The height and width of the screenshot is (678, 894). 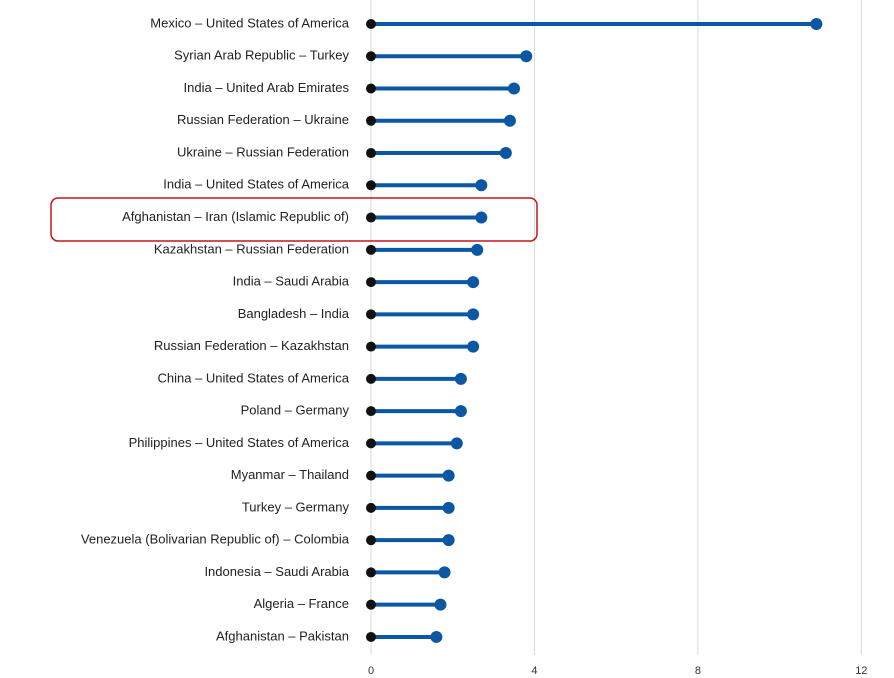 What do you see at coordinates (251, 345) in the screenshot?
I see `category-label: Russian Federation – Kazakhstan` at bounding box center [251, 345].